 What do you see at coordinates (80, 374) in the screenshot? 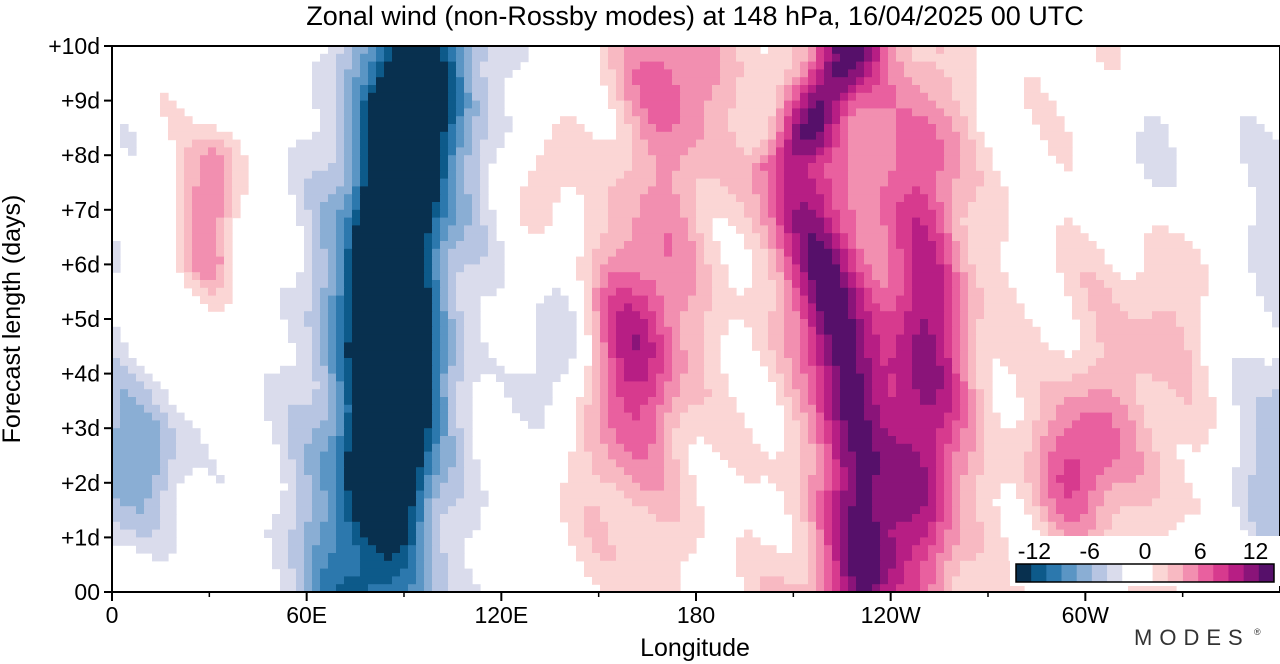
I see `y-tick-label: +4d` at bounding box center [80, 374].